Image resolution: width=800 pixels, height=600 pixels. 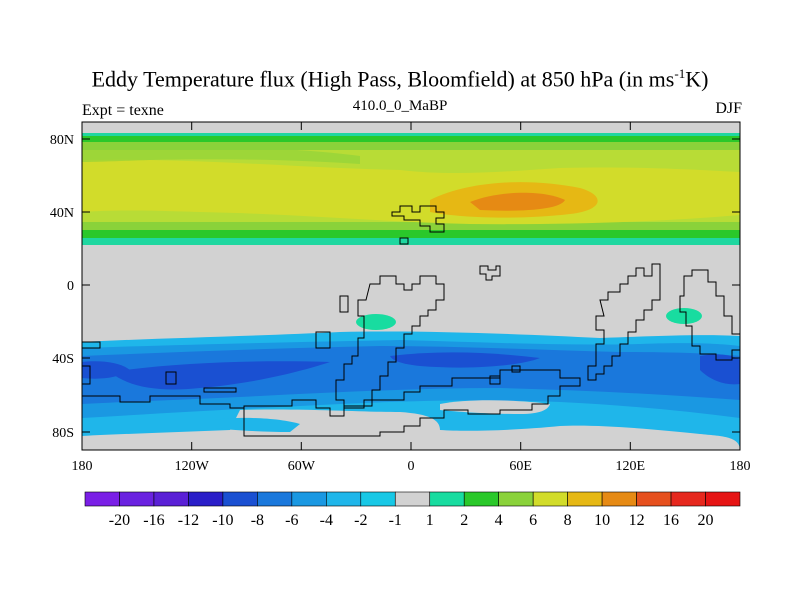 What do you see at coordinates (411, 466) in the screenshot?
I see `lon-label: 0` at bounding box center [411, 466].